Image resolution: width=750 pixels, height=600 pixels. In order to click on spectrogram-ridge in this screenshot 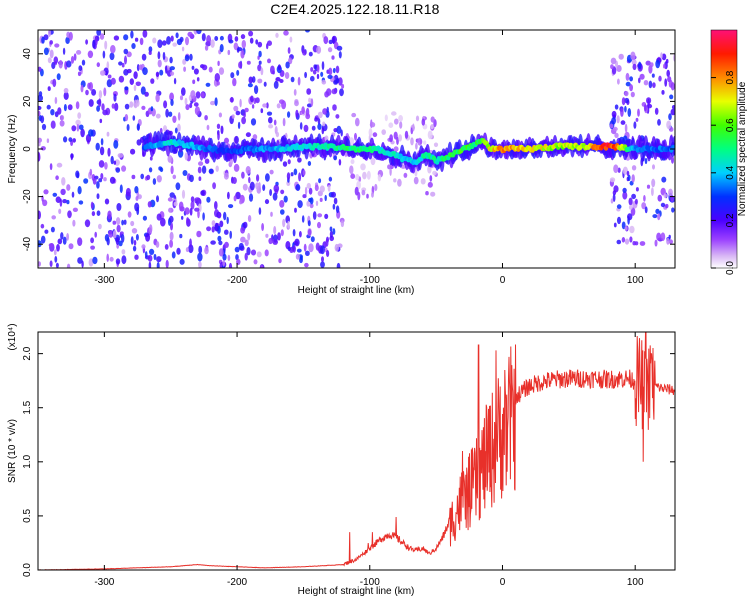, I will do `click(408, 152)`.